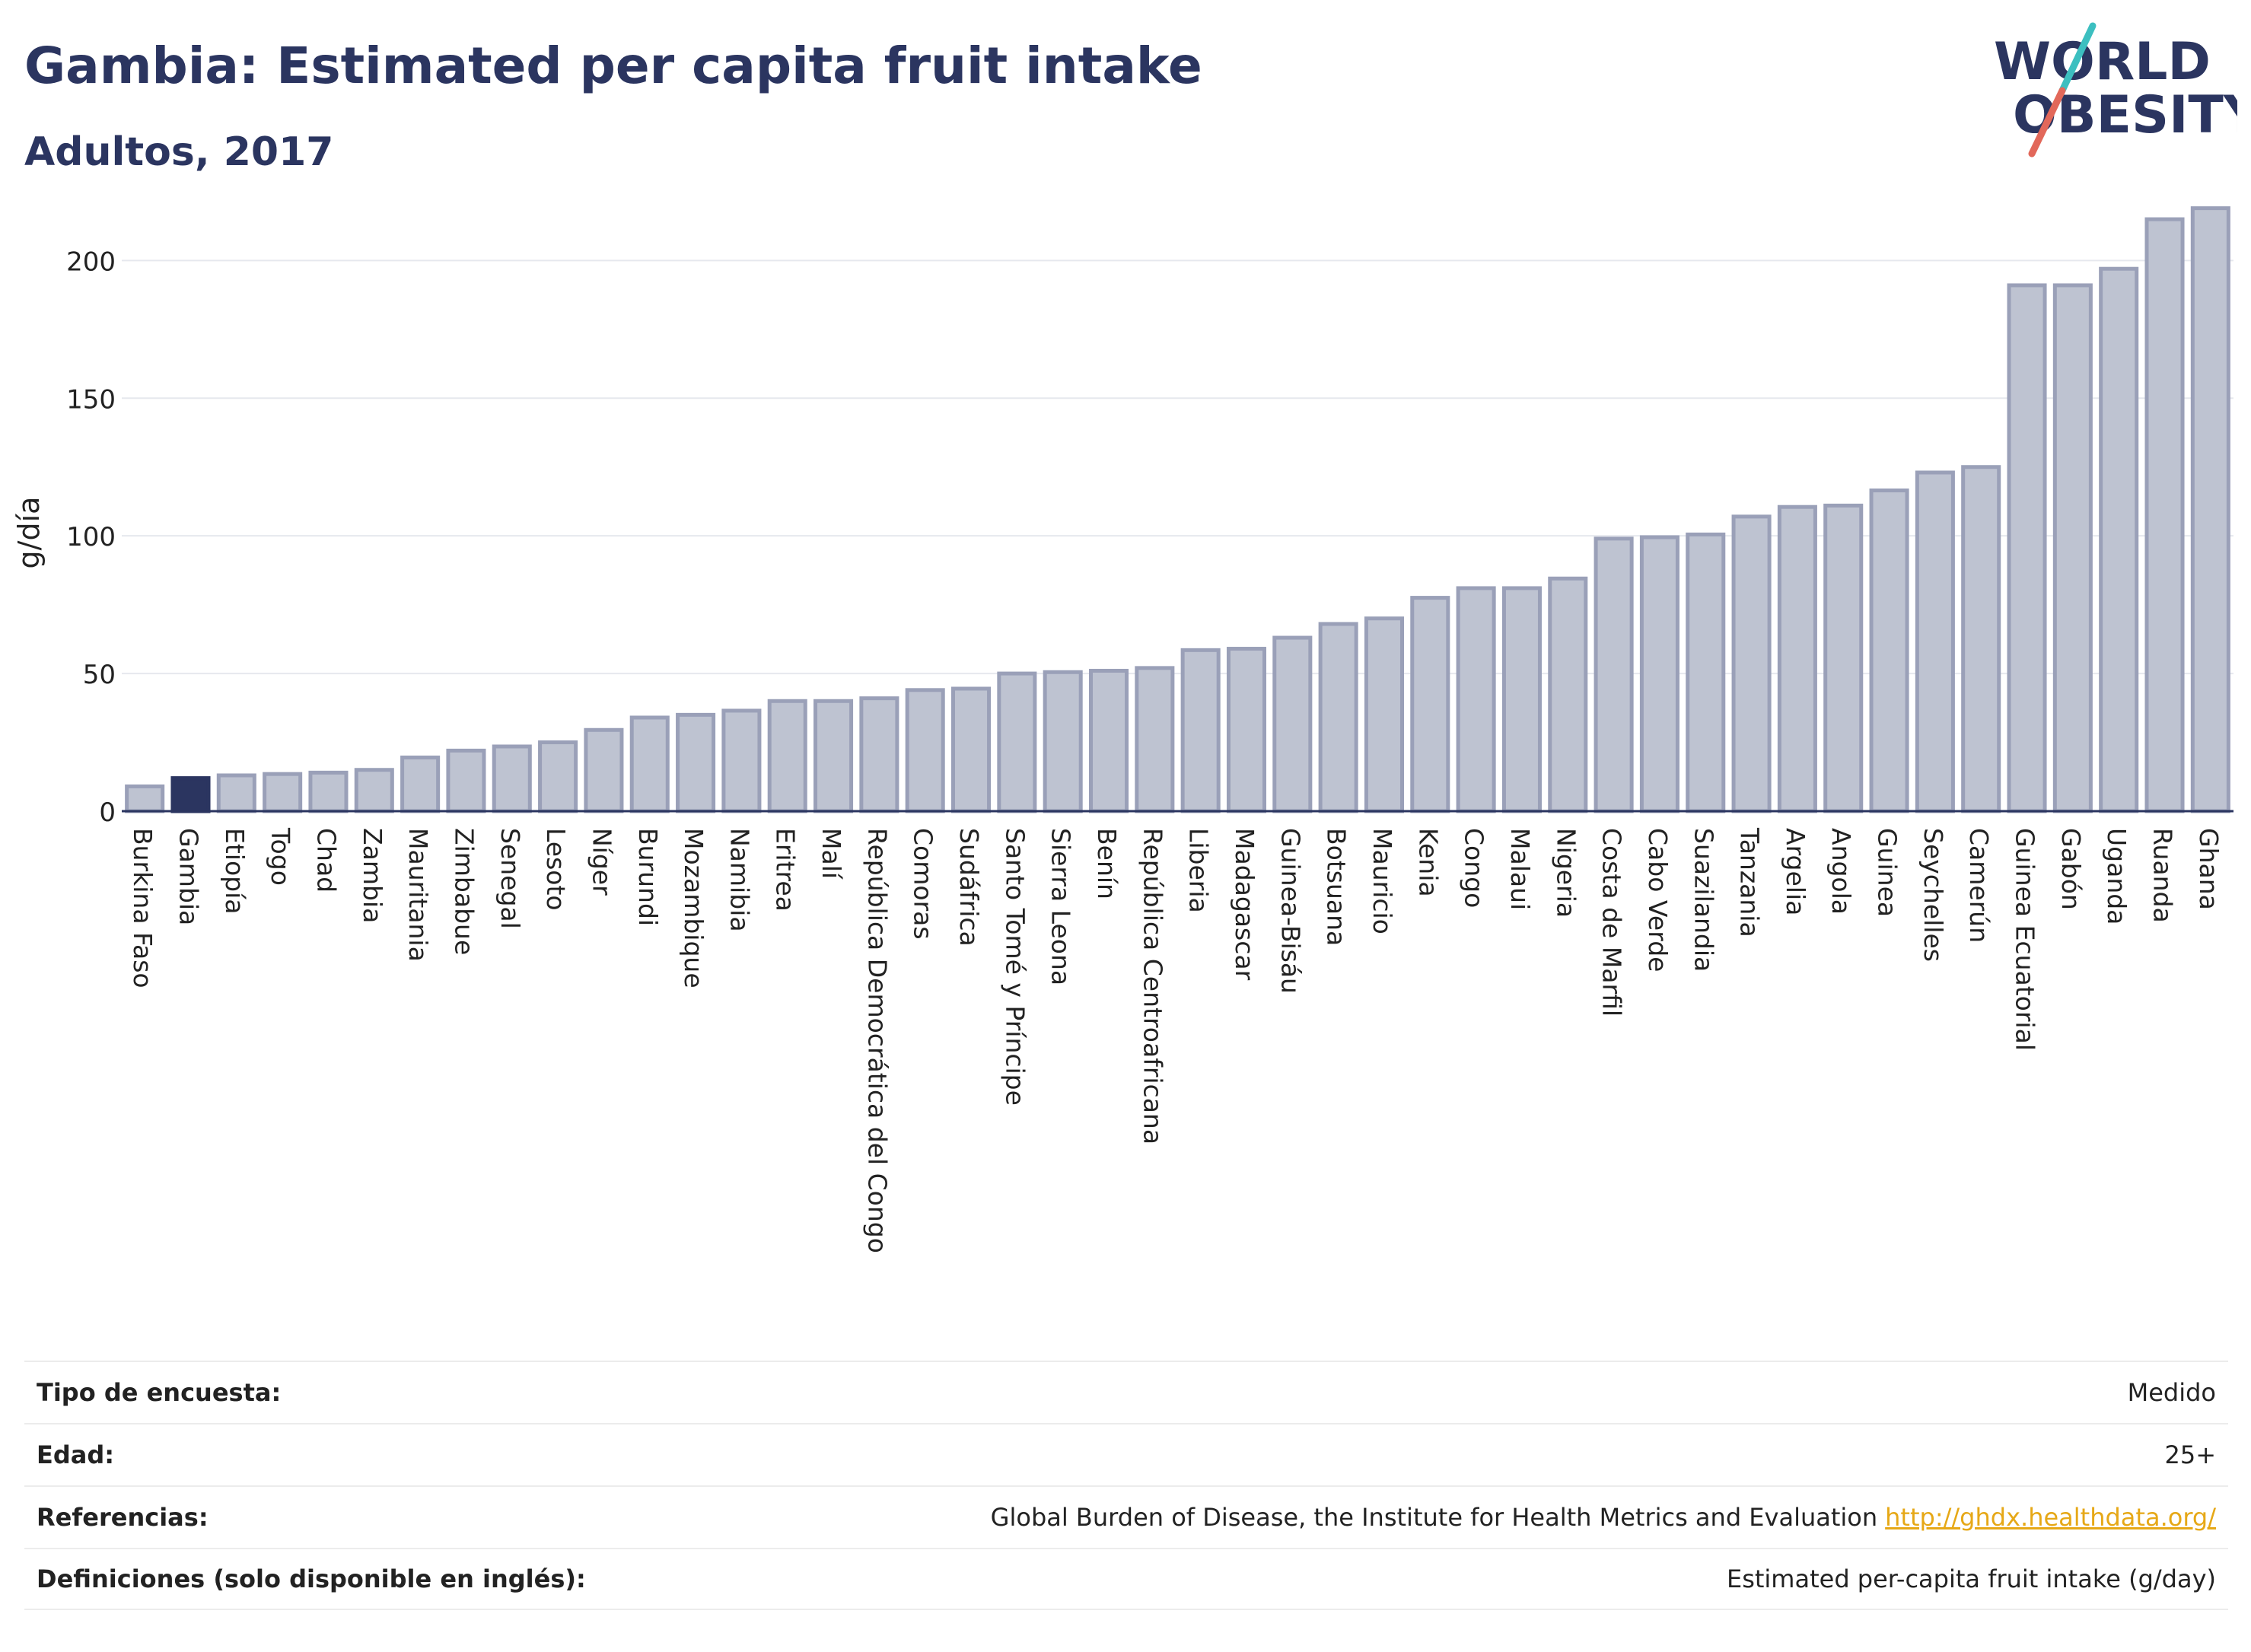 Image resolution: width=2251 pixels, height=1652 pixels. What do you see at coordinates (510, 878) in the screenshot?
I see `x-tick-label: Senegal` at bounding box center [510, 878].